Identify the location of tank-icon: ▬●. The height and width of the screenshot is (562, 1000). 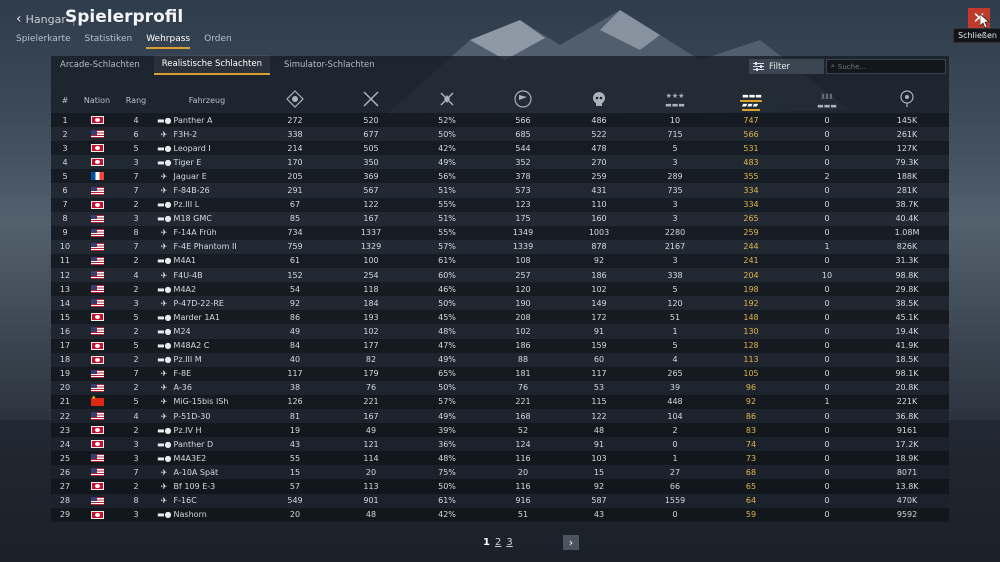
(164, 444).